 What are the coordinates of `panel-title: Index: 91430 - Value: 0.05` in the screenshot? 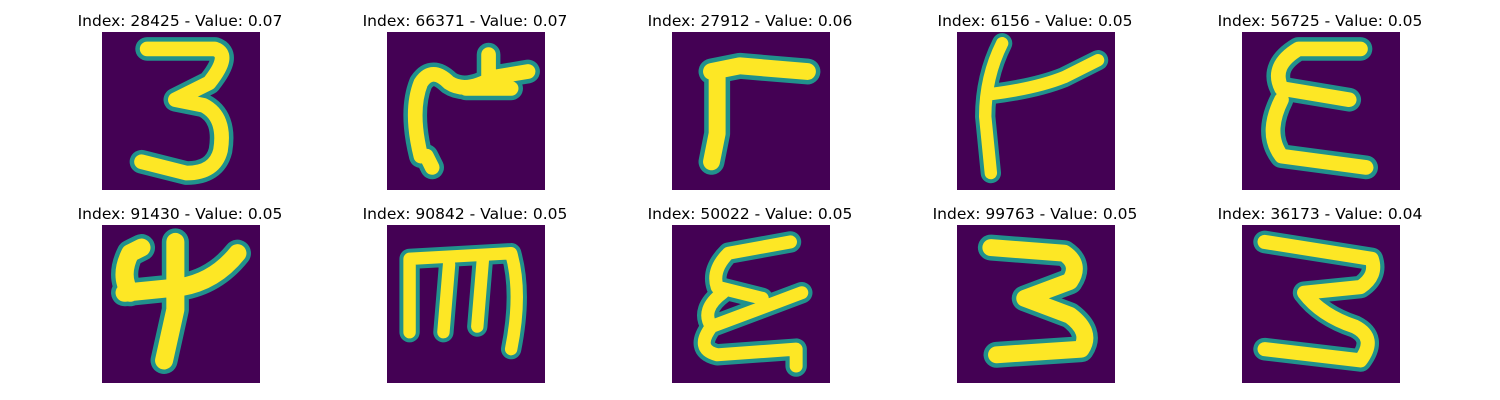 It's located at (180, 214).